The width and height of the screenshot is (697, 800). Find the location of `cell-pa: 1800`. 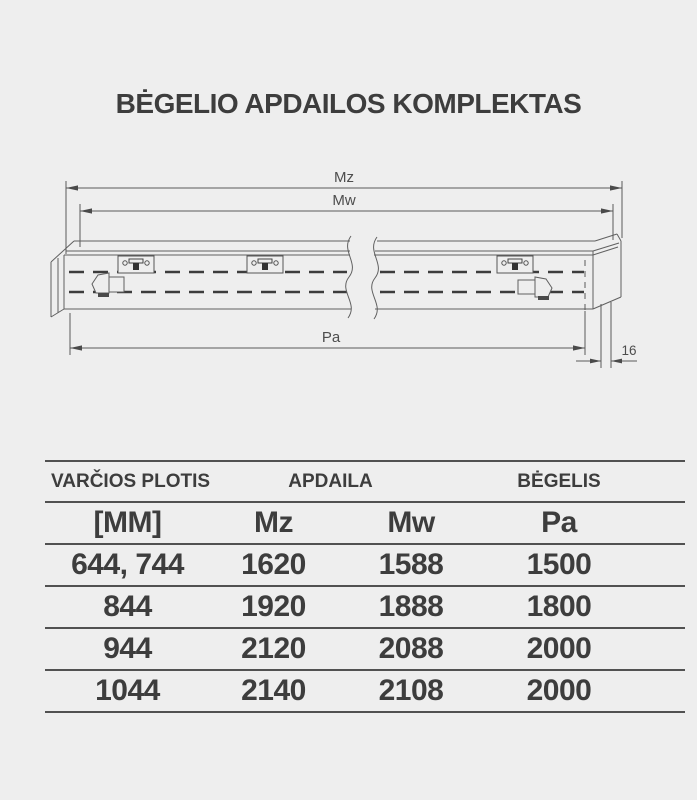

cell-pa: 1800 is located at coordinates (559, 606).